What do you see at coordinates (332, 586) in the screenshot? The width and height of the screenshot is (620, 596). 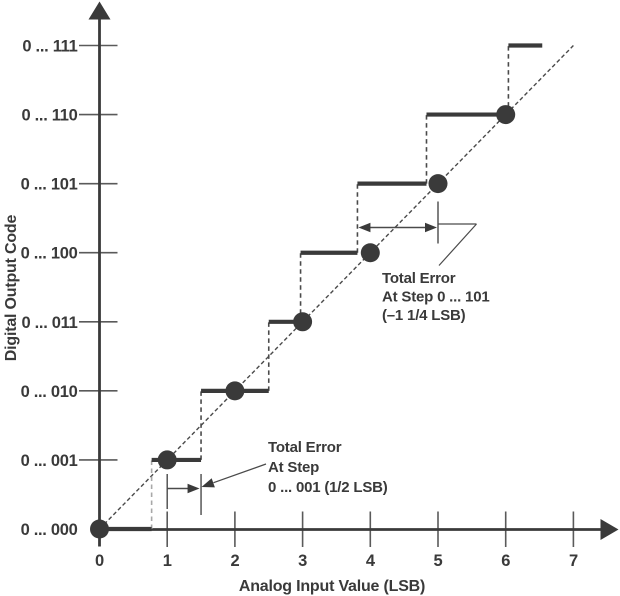 I see `x-axis-title: Analog Input Value (LSB)` at bounding box center [332, 586].